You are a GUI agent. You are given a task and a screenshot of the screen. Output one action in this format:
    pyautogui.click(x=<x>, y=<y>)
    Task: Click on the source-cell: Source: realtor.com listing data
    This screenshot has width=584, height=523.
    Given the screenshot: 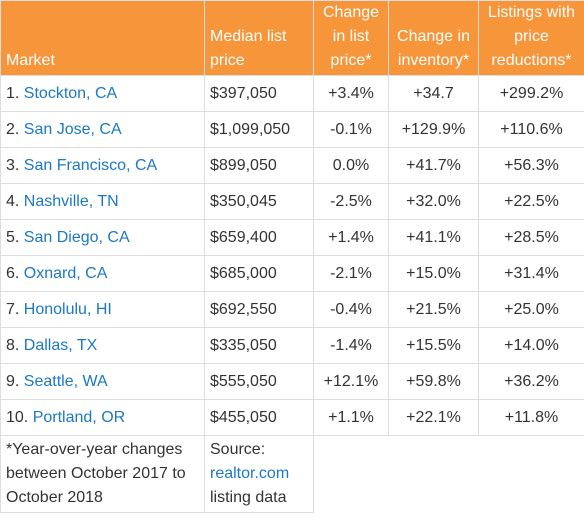 What is the action you would take?
    pyautogui.click(x=259, y=474)
    